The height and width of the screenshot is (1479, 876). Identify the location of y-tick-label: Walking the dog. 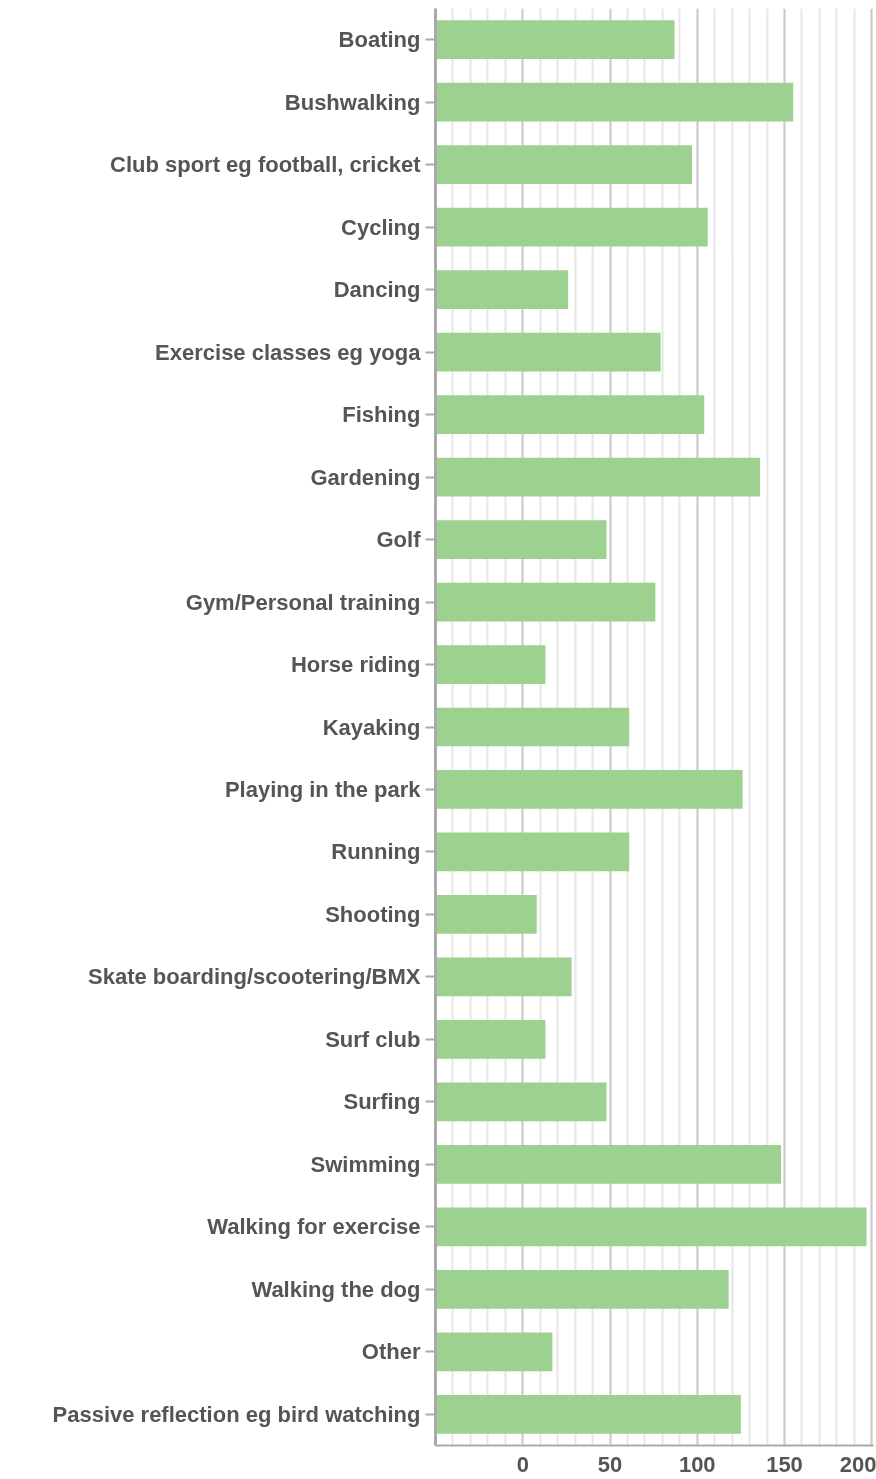
(336, 1289).